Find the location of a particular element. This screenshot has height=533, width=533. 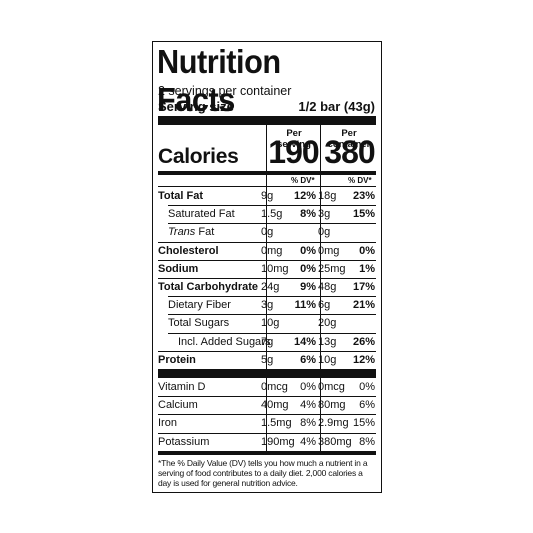

amount-per-serving: 0mcg is located at coordinates (274, 387).